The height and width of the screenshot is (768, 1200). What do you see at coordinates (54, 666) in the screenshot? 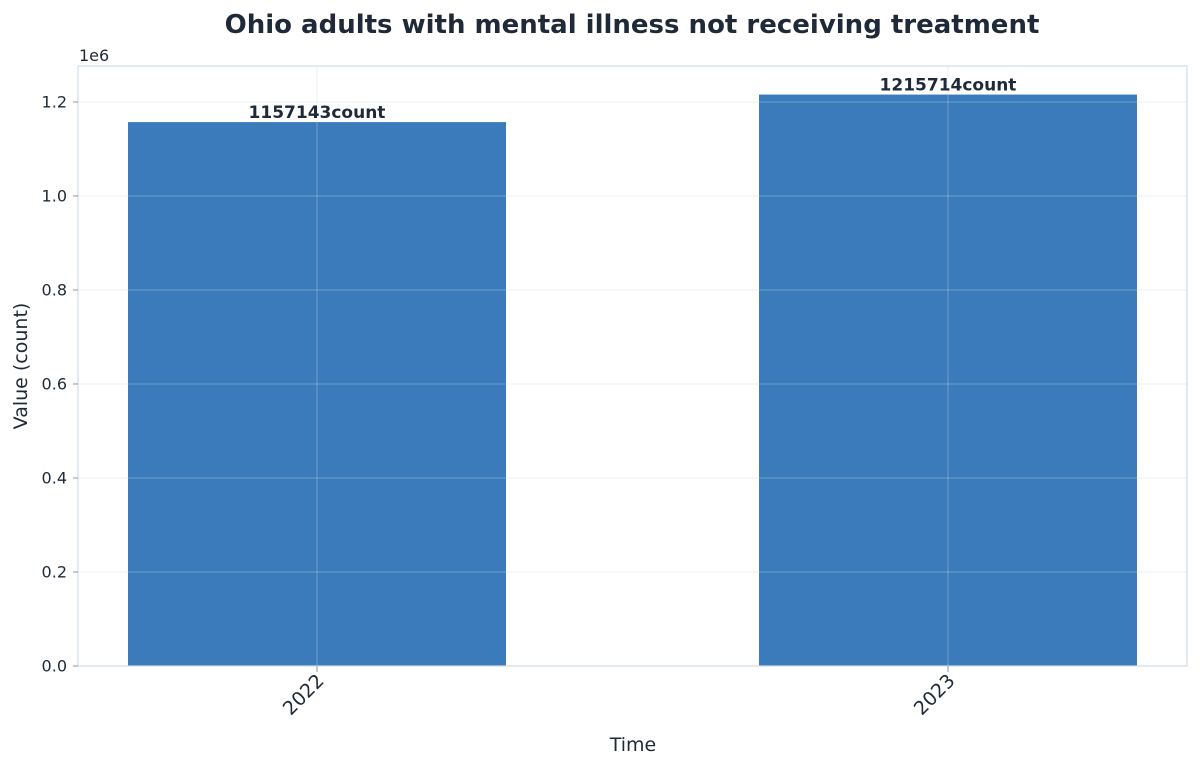
I see `y-tick-label: 0.0` at bounding box center [54, 666].